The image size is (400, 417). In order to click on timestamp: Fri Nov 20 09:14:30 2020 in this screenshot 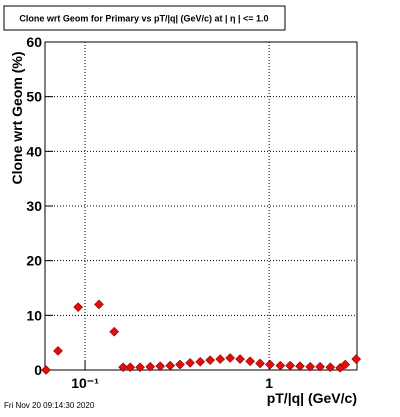, I will do `click(49, 405)`.